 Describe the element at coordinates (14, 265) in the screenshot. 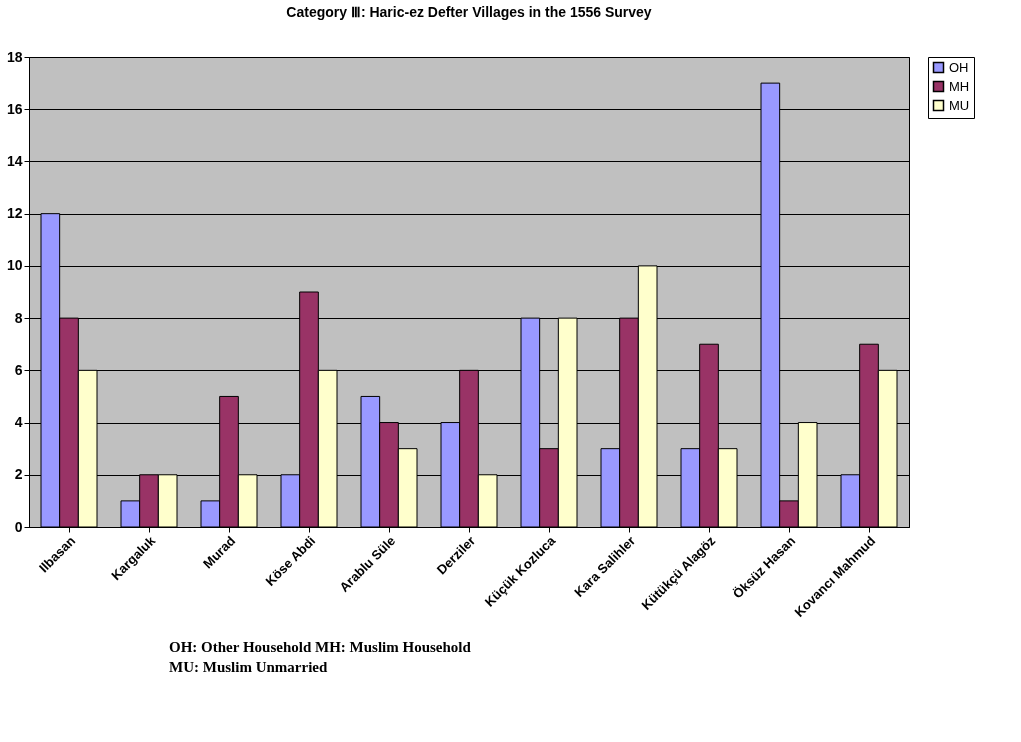

I see `y-tick-label: 10` at that location.